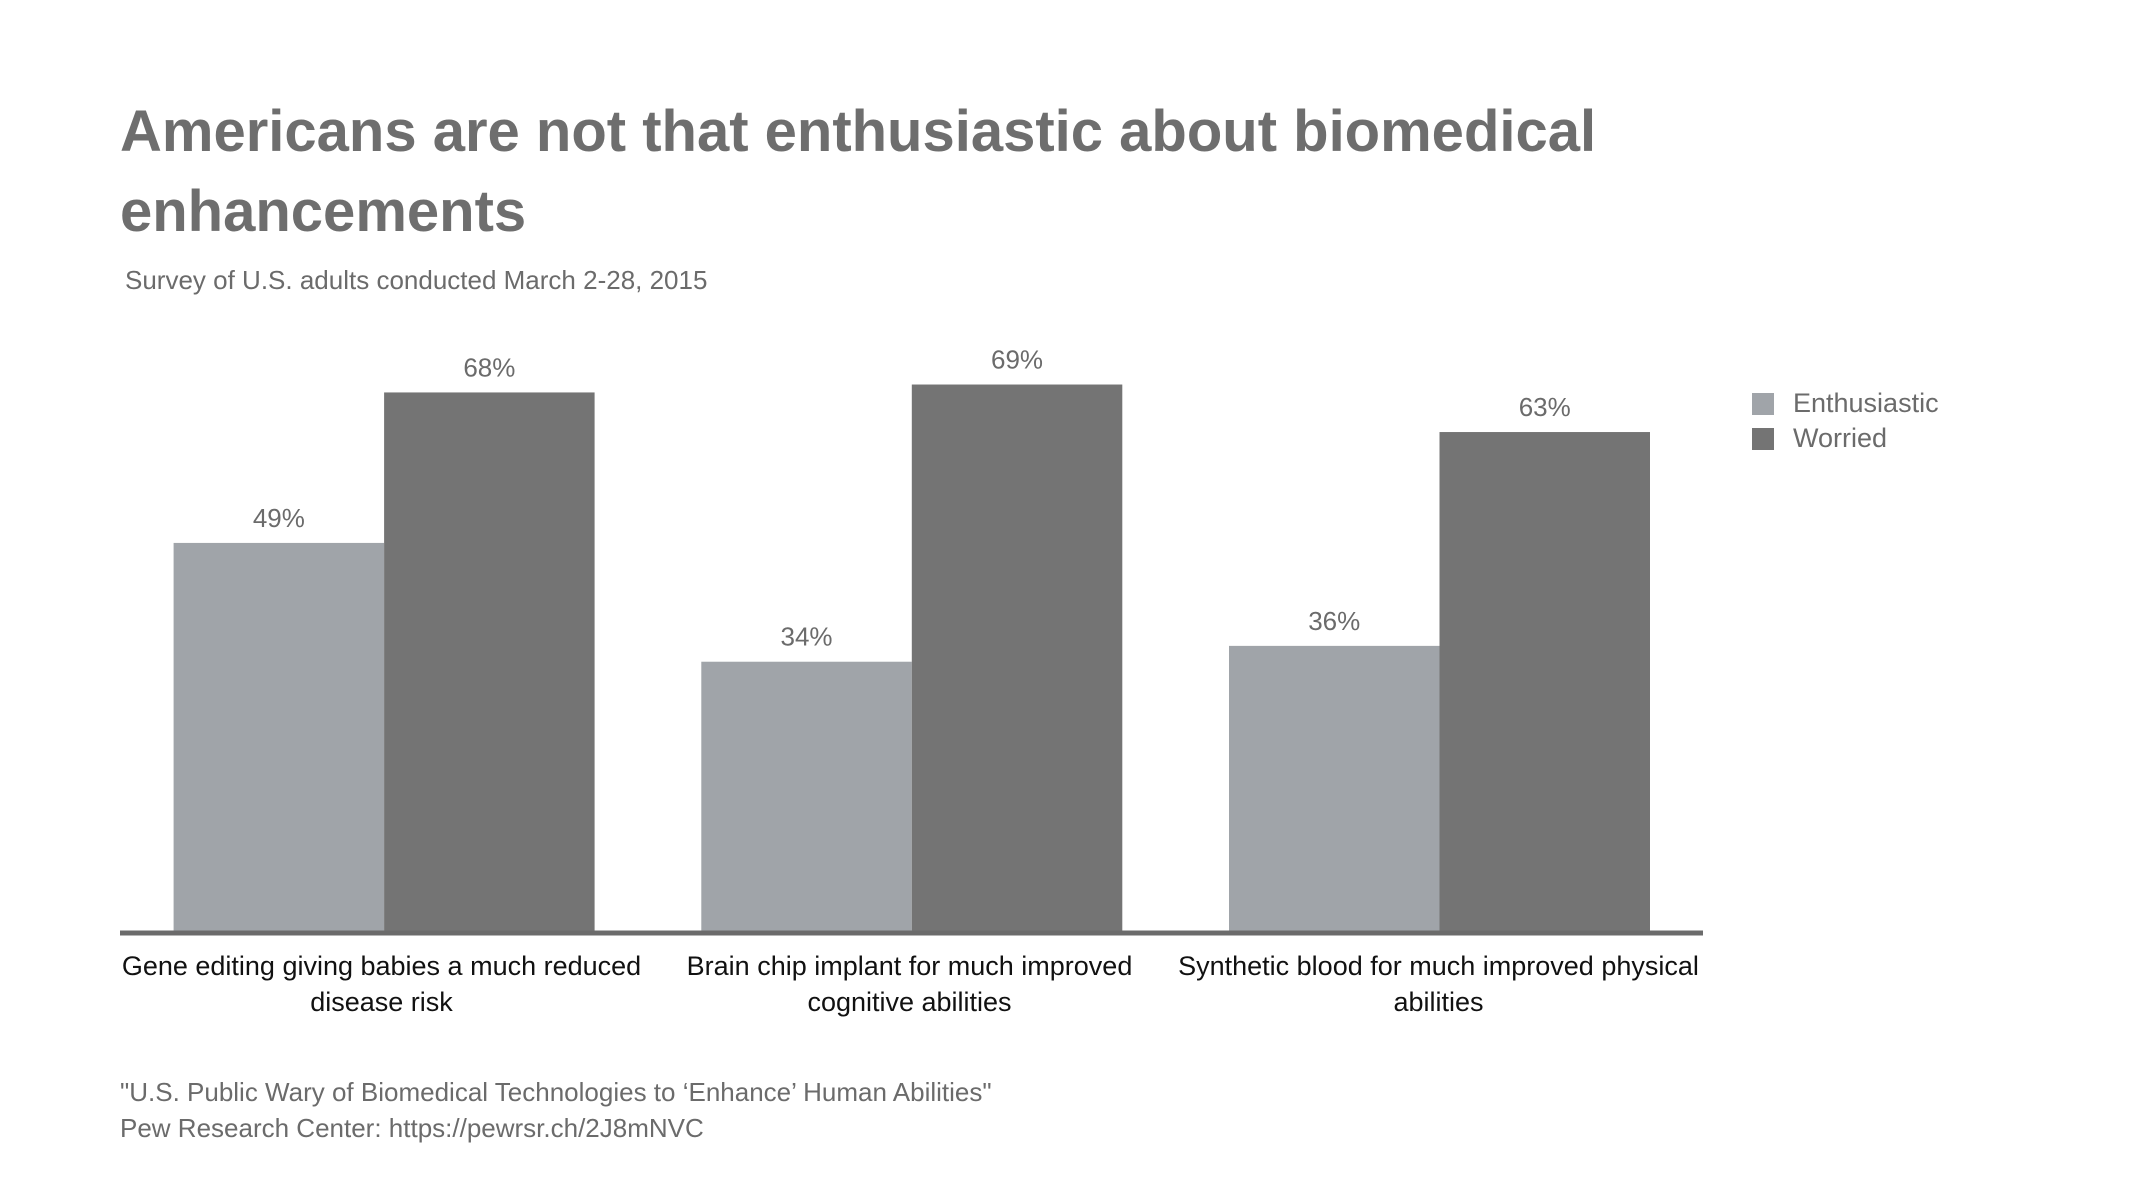  I want to click on legend-item-worried: Worried, so click(1819, 438).